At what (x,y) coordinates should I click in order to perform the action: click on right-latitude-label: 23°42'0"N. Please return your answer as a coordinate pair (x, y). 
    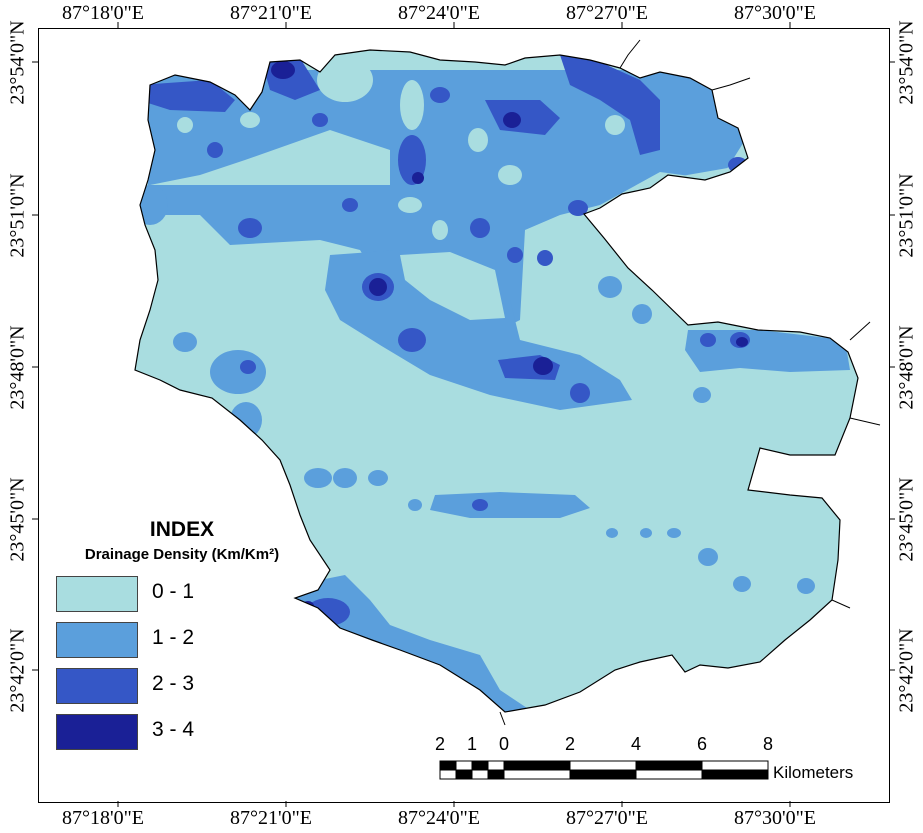
    Looking at the image, I should click on (906, 670).